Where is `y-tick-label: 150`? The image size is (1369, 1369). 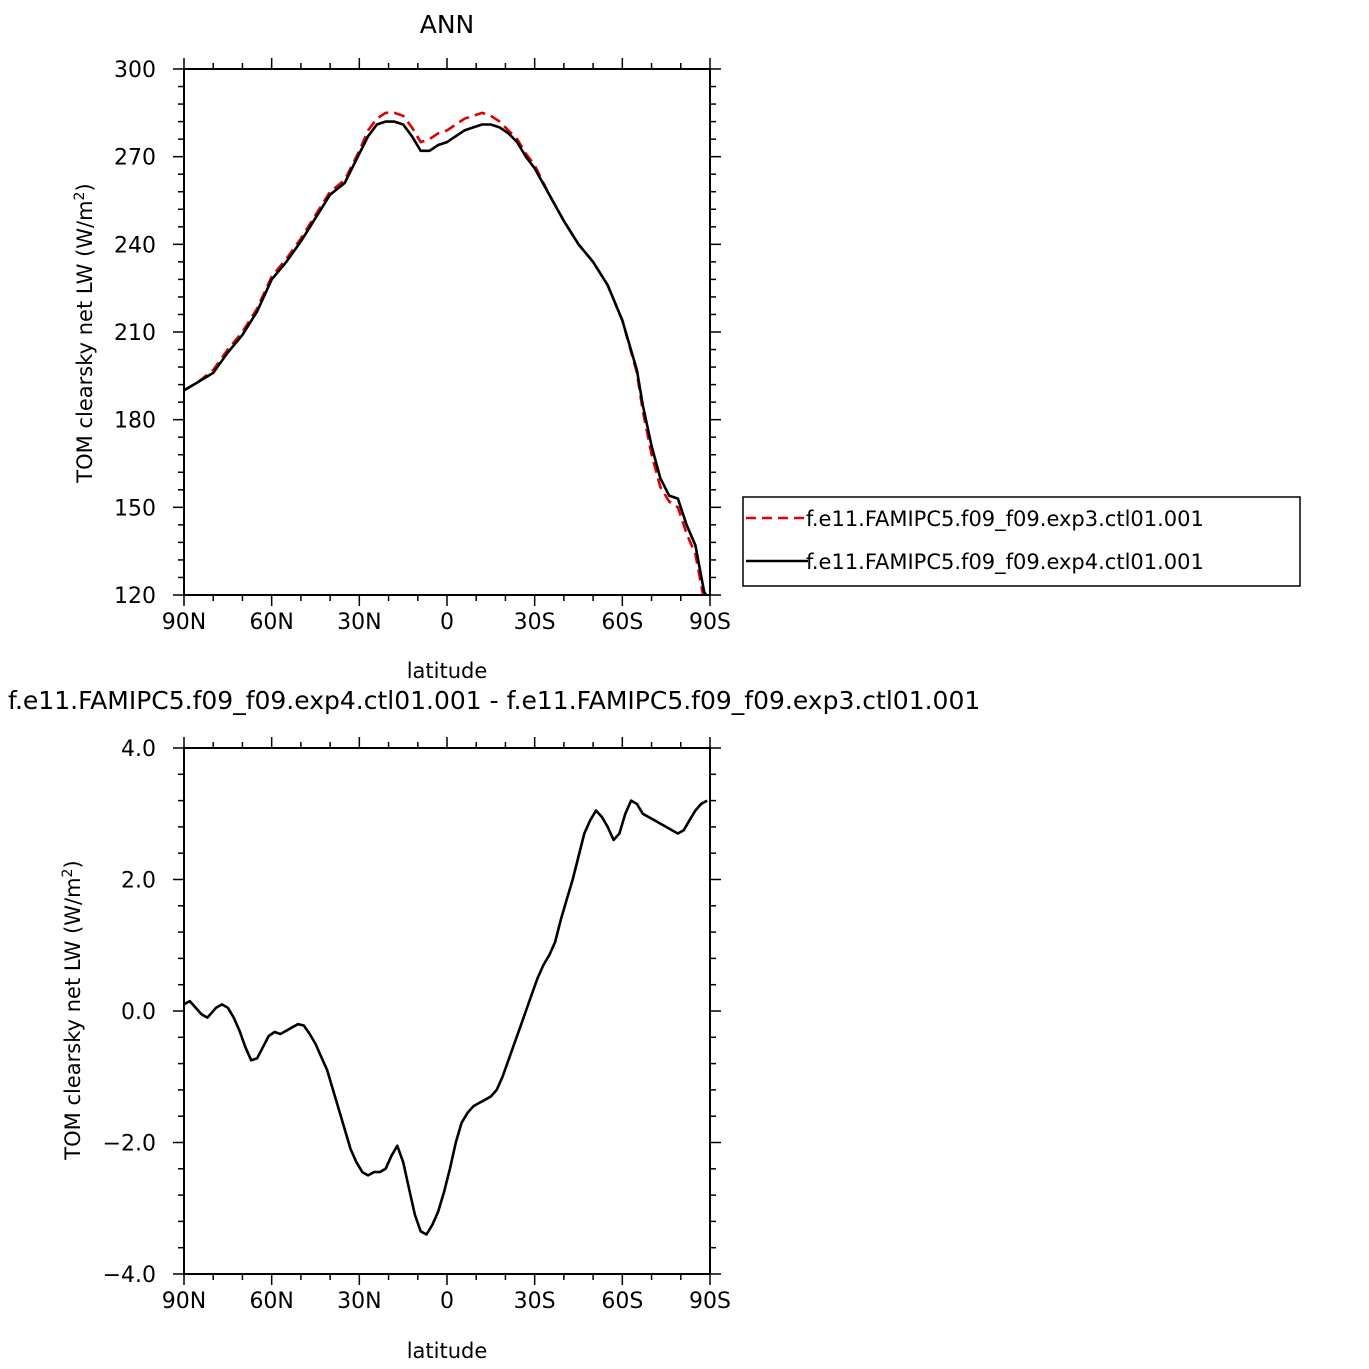 y-tick-label: 150 is located at coordinates (135, 508).